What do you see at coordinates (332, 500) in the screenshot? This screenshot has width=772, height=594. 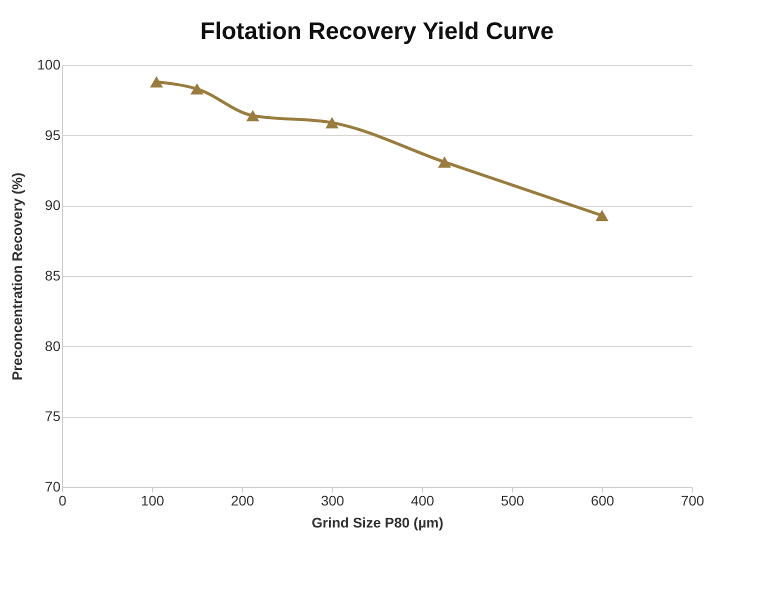 I see `x-tick-label: 300` at bounding box center [332, 500].